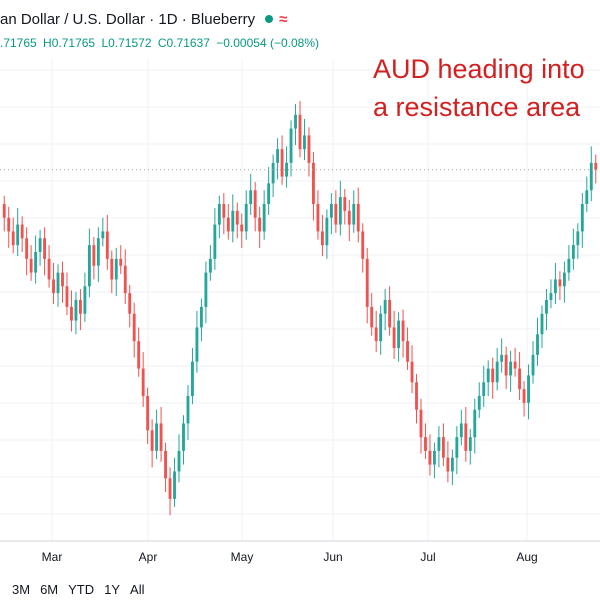 This screenshot has height=600, width=600. I want to click on x-tick-label: Aug, so click(526, 557).